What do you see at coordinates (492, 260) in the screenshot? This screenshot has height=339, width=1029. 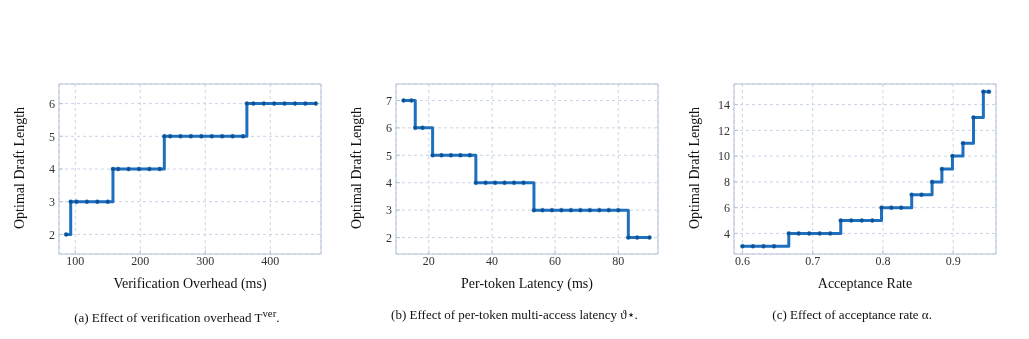 I see `x-tick-label: 40` at bounding box center [492, 260].